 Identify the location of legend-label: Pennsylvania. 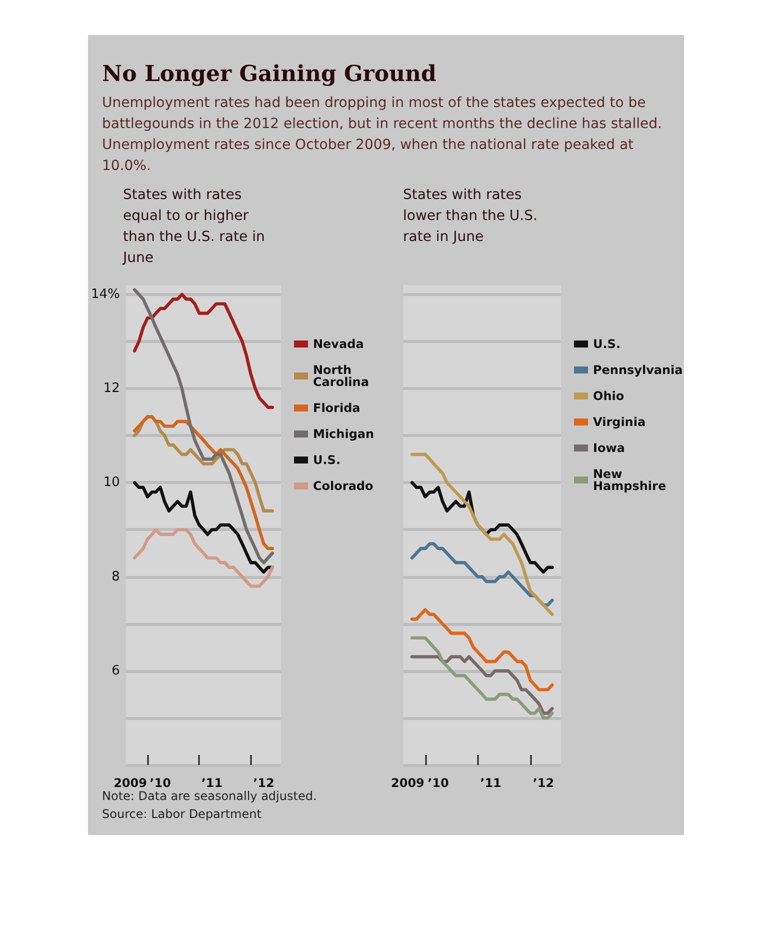
(638, 370).